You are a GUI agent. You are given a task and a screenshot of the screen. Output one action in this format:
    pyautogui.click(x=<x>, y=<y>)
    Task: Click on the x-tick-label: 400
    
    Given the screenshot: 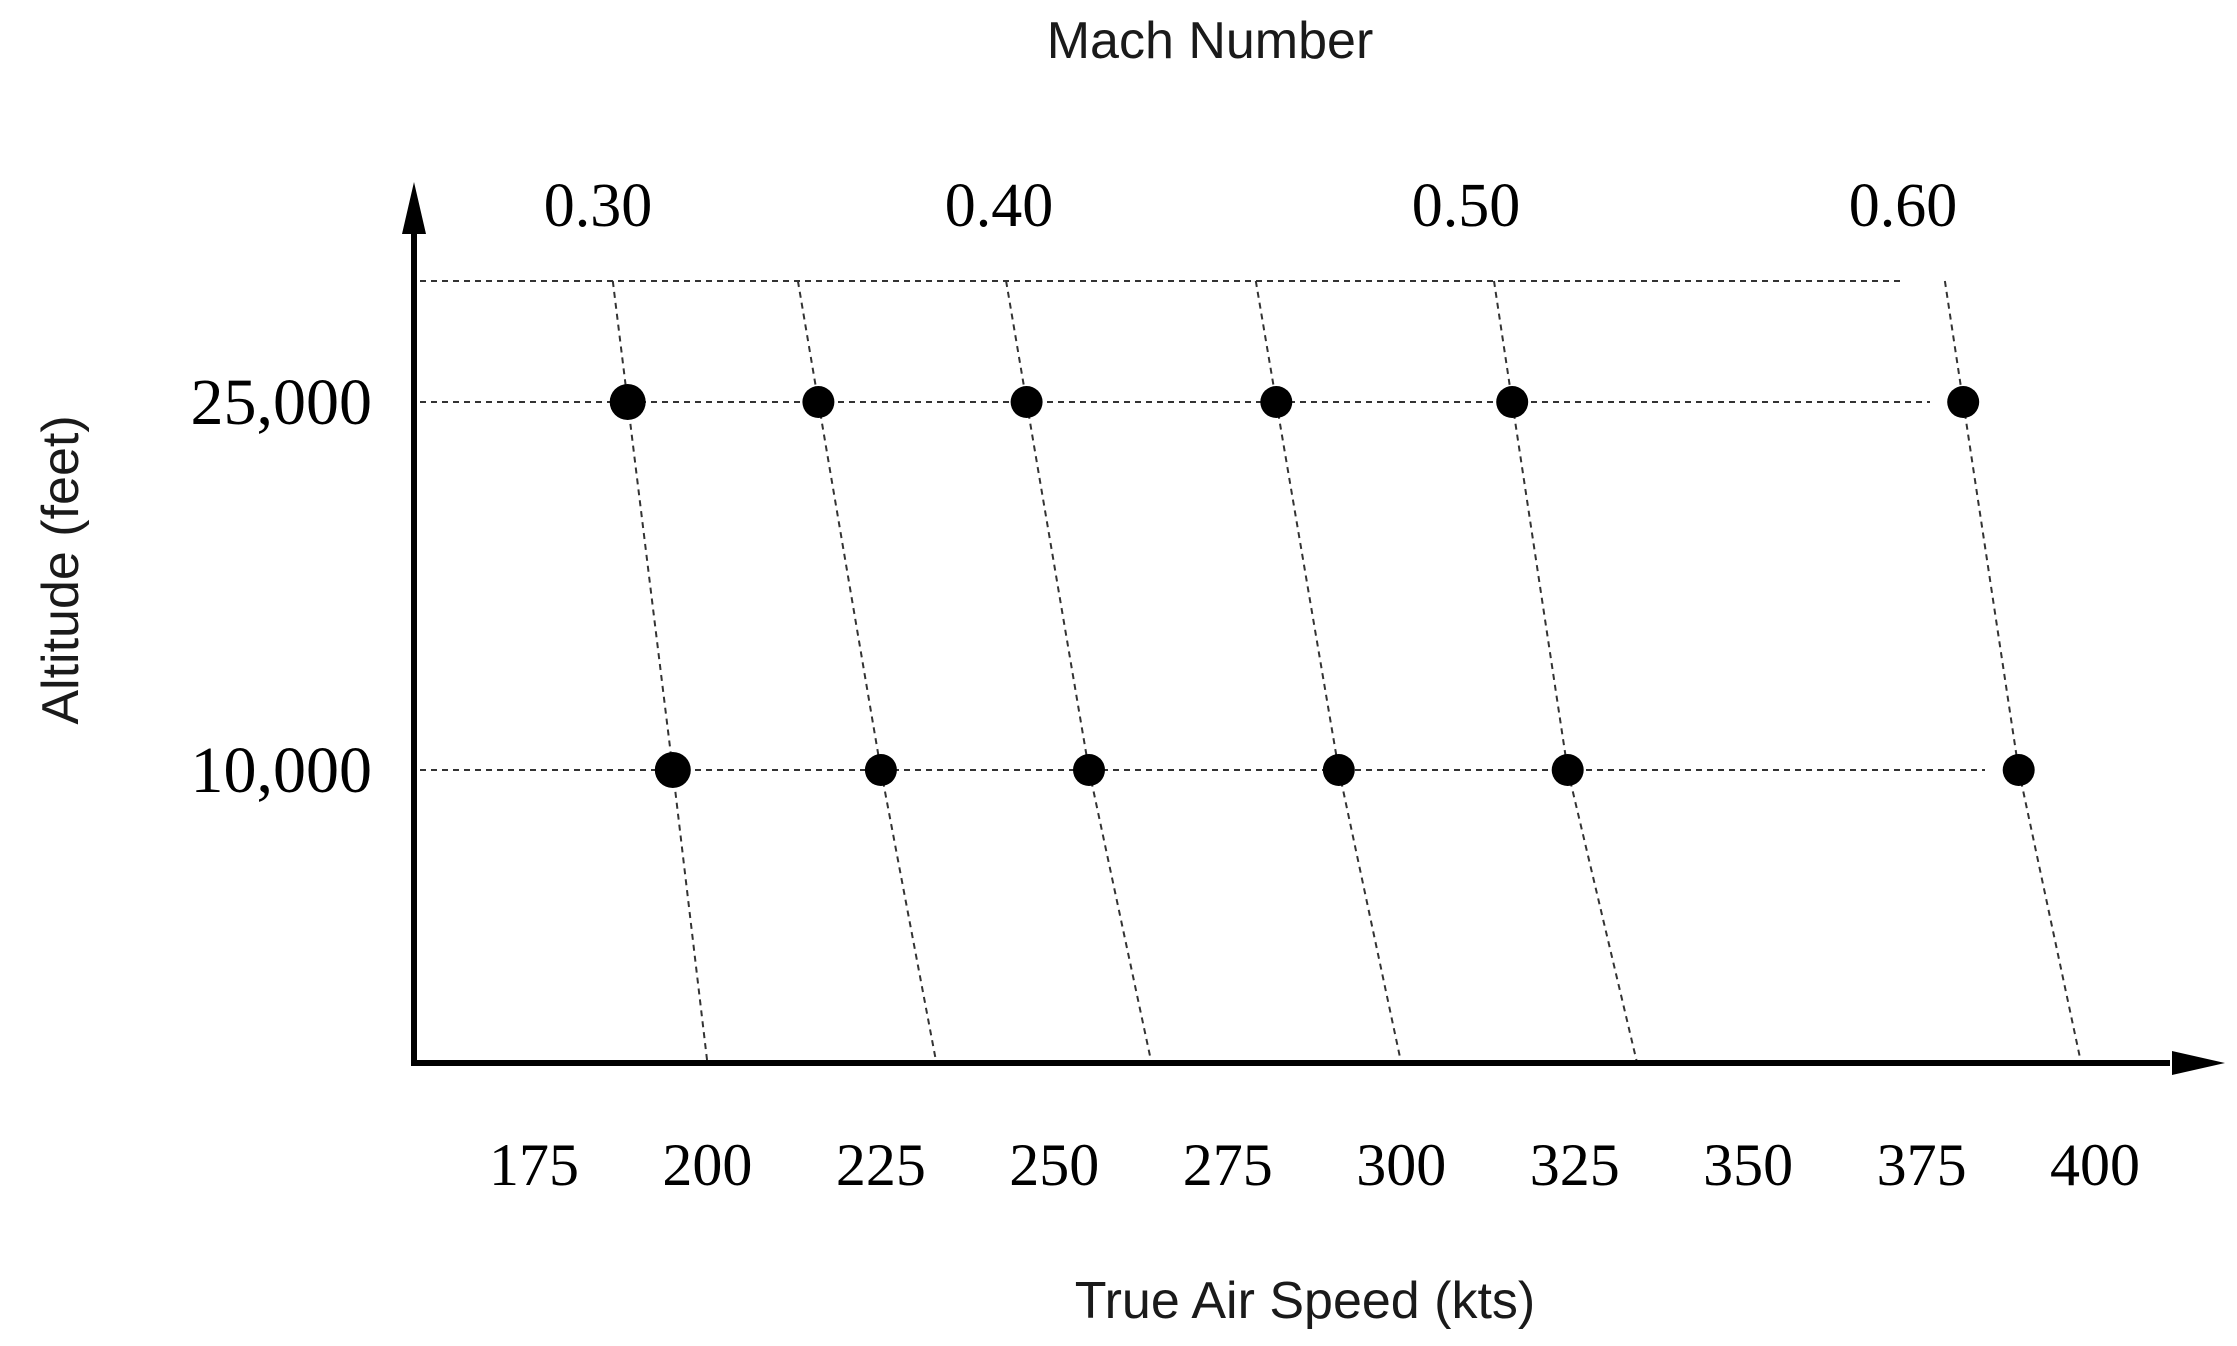 What is the action you would take?
    pyautogui.click(x=2095, y=1165)
    